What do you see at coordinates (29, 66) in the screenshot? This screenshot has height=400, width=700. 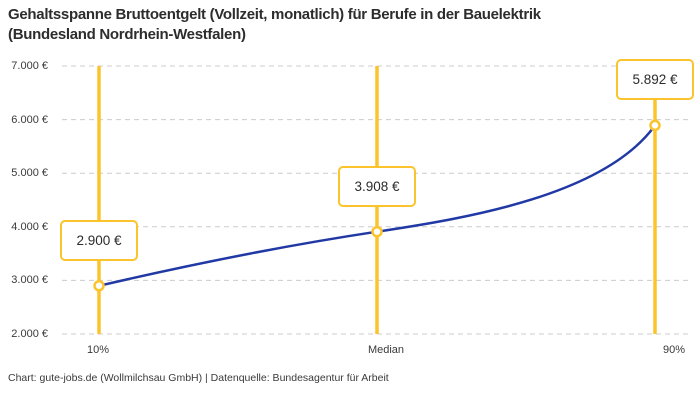 I see `y-tick-label: 7.000 €` at bounding box center [29, 66].